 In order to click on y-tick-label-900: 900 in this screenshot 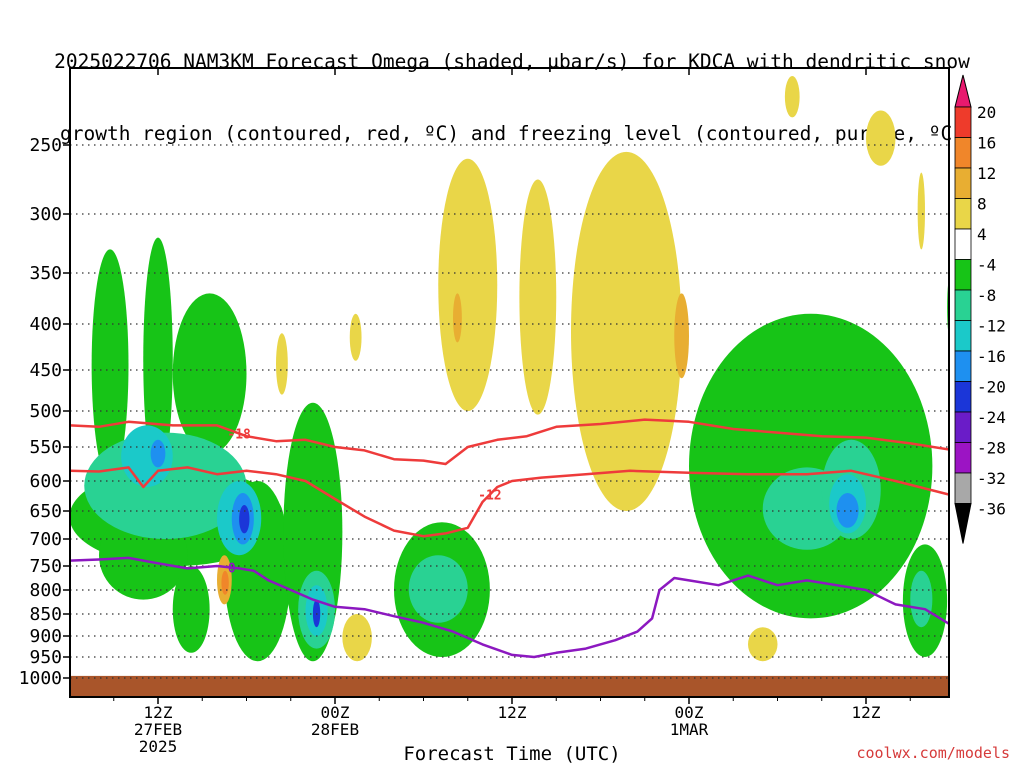, I will do `click(45, 636)`.